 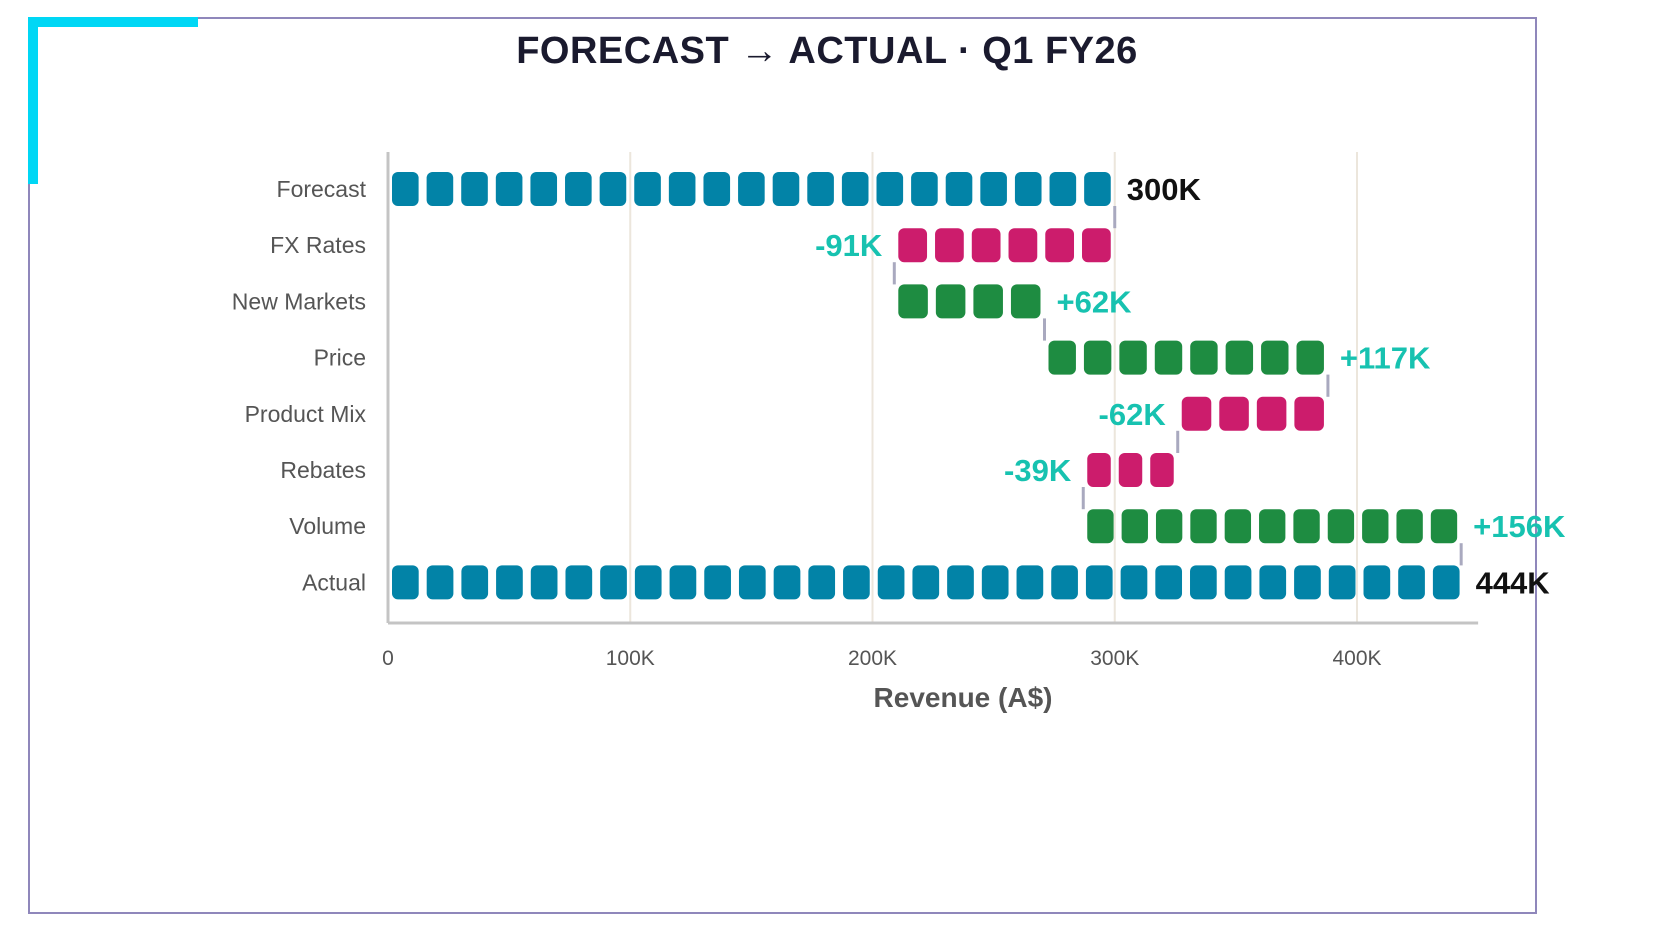 What do you see at coordinates (1133, 414) in the screenshot?
I see `value-label: -62K` at bounding box center [1133, 414].